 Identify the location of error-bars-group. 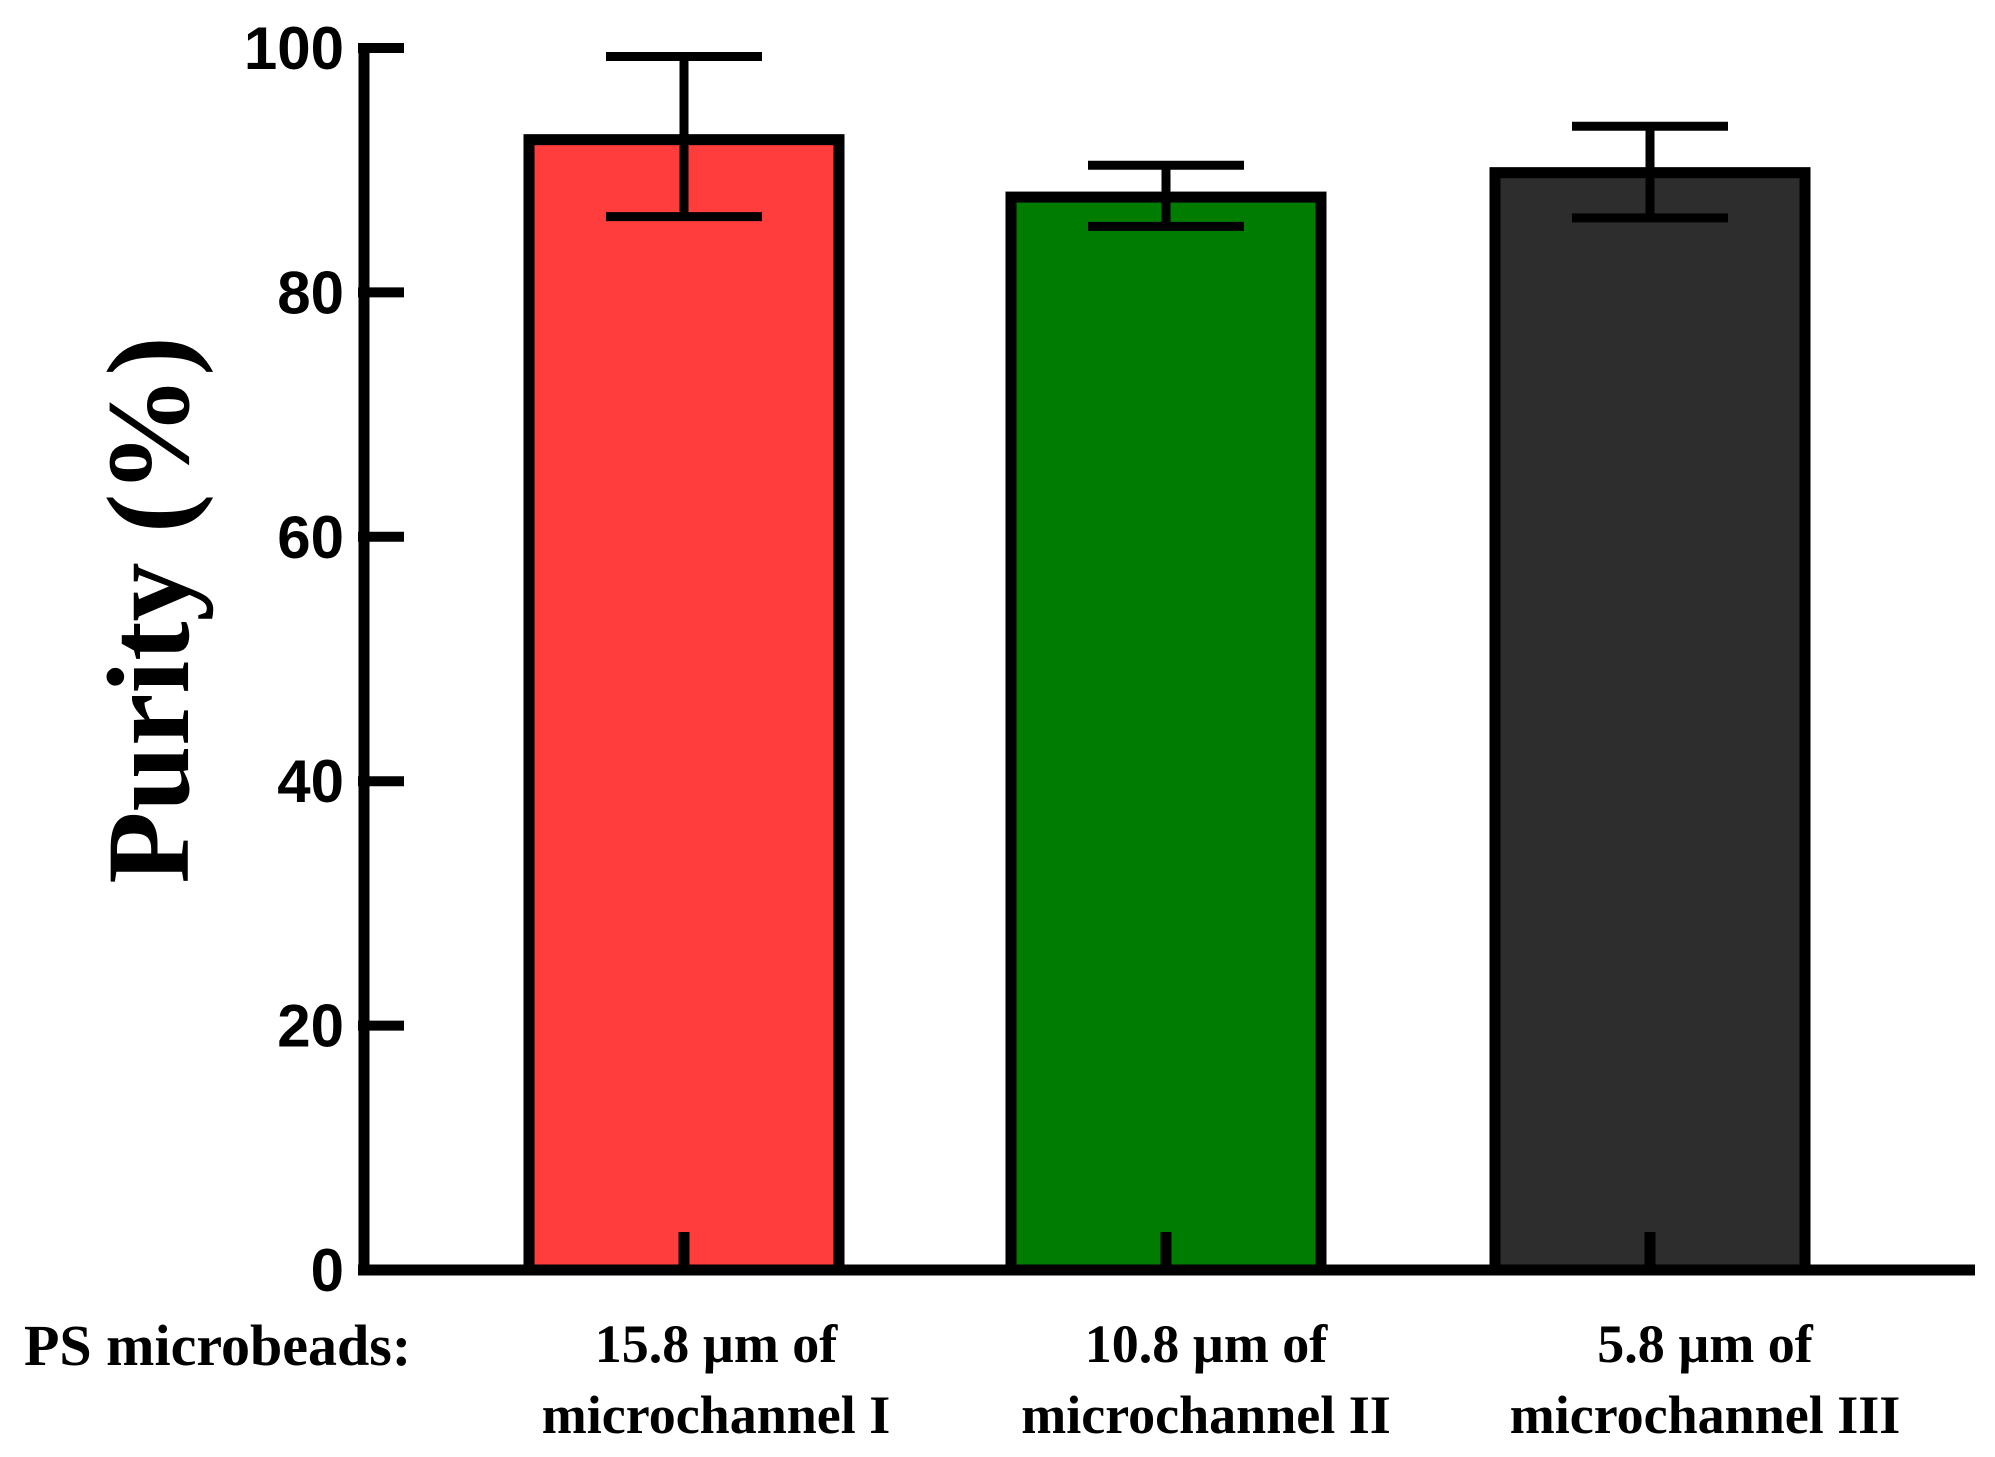
(1167, 141).